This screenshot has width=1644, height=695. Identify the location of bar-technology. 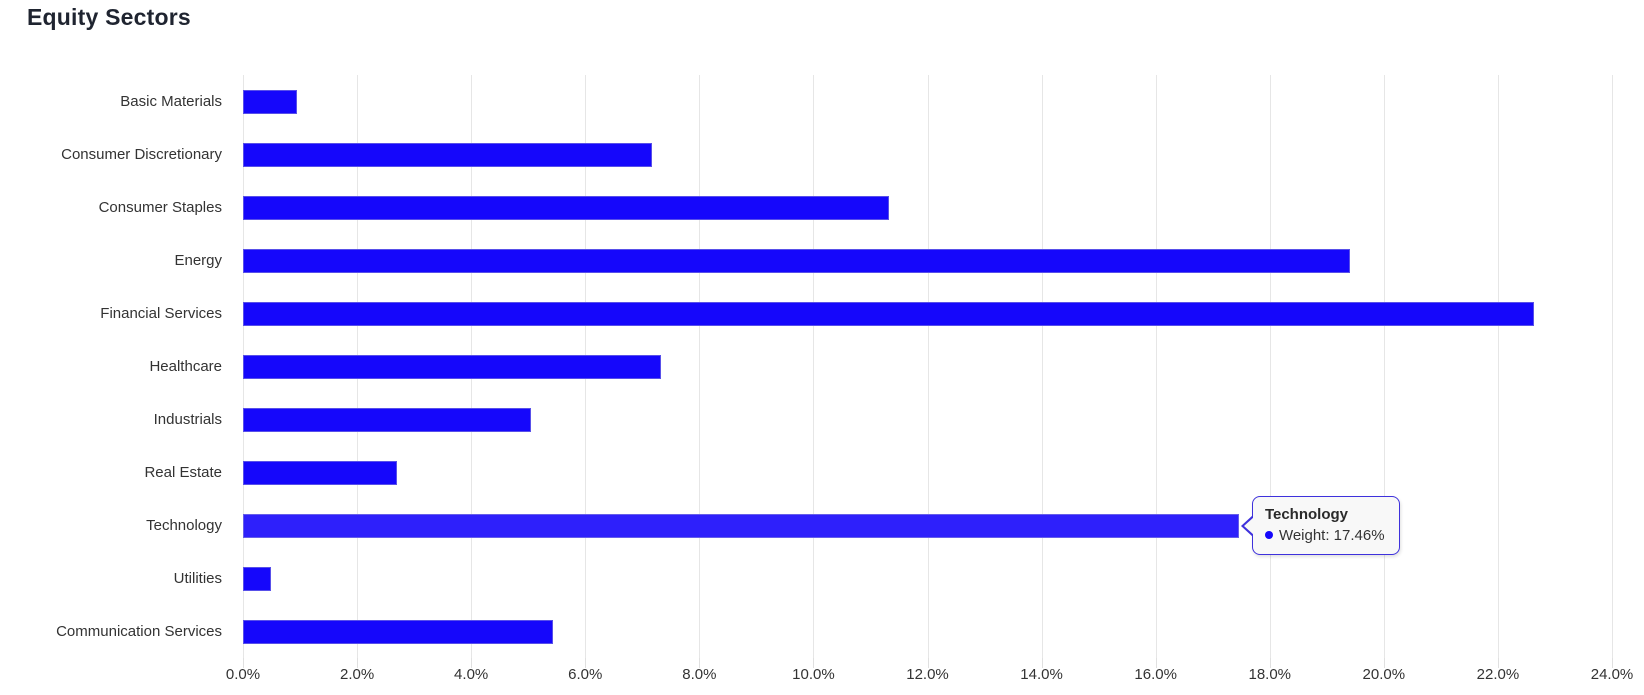
(741, 525).